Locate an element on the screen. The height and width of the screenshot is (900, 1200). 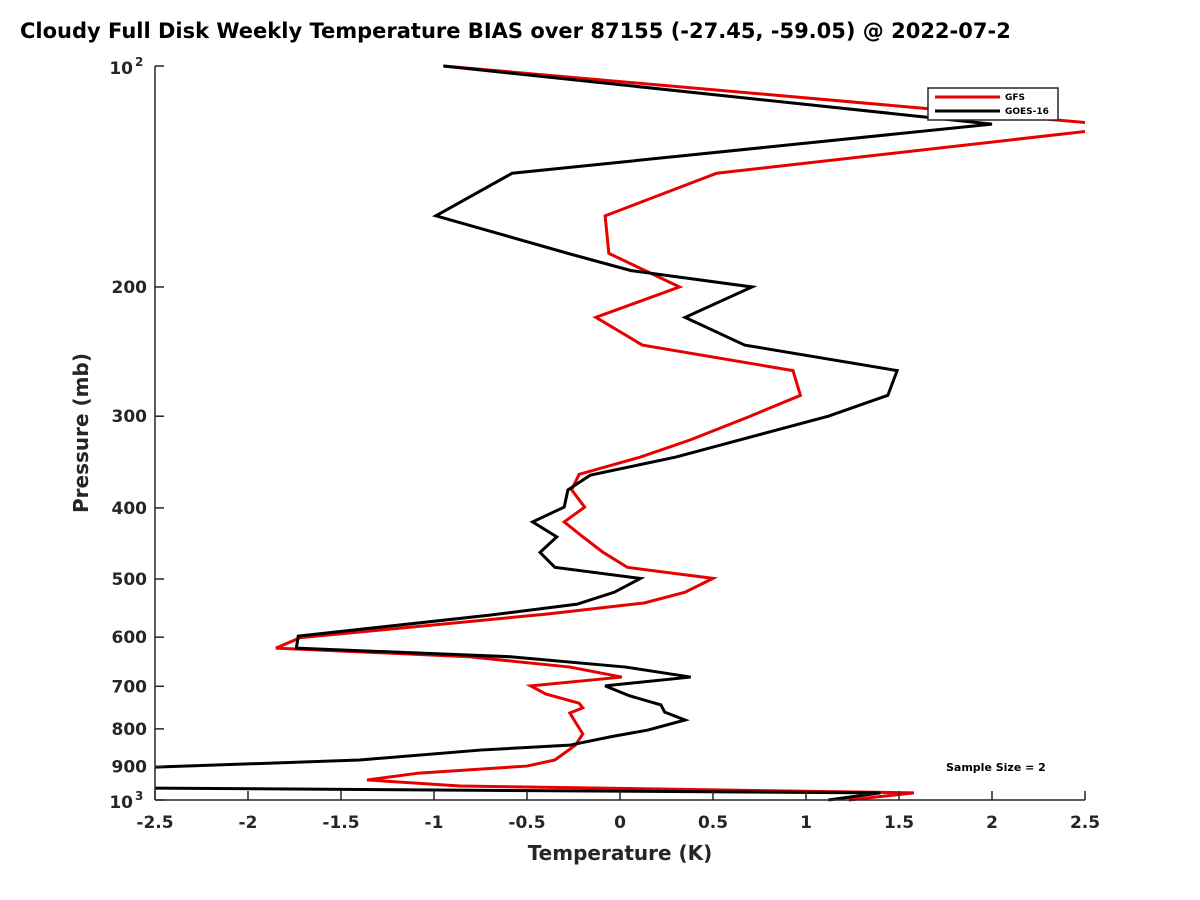
x-tick-label: -2.5 is located at coordinates (154, 823).